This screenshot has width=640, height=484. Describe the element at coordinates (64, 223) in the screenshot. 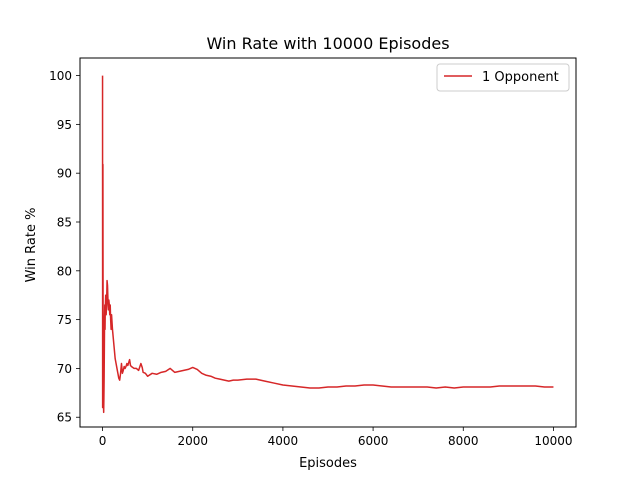

I see `y-tick-label: 85` at that location.